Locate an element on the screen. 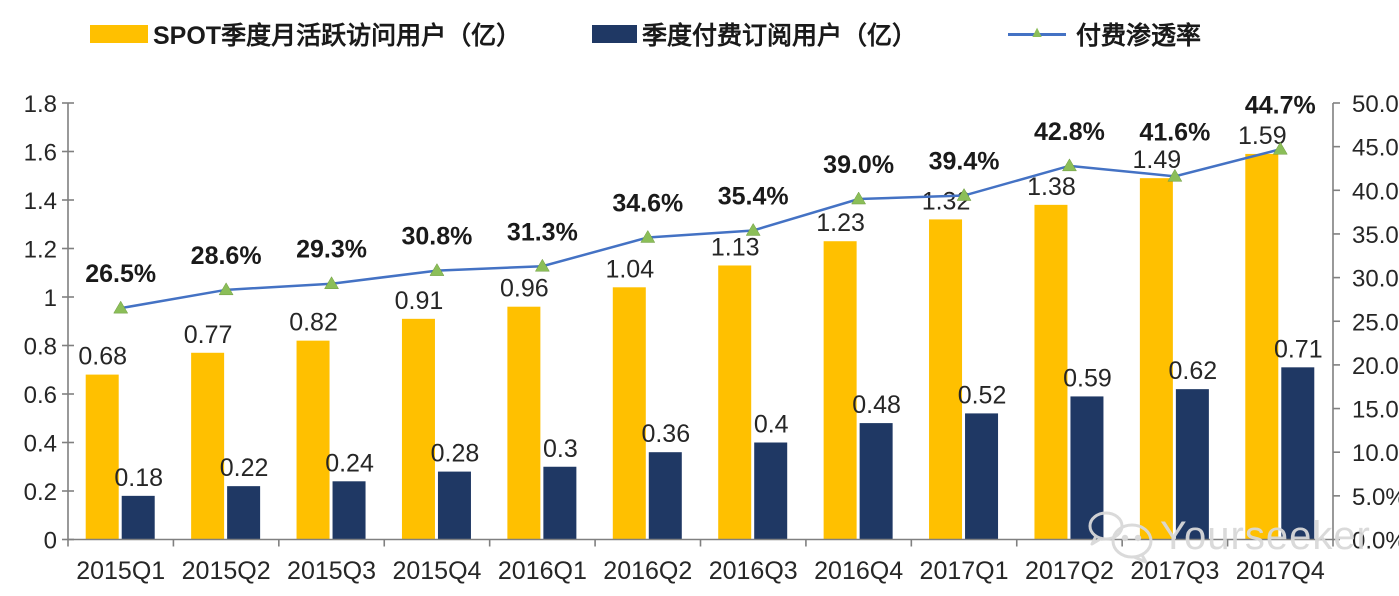 The width and height of the screenshot is (1399, 596). subs-bar-label: 0.62 is located at coordinates (1193, 371).